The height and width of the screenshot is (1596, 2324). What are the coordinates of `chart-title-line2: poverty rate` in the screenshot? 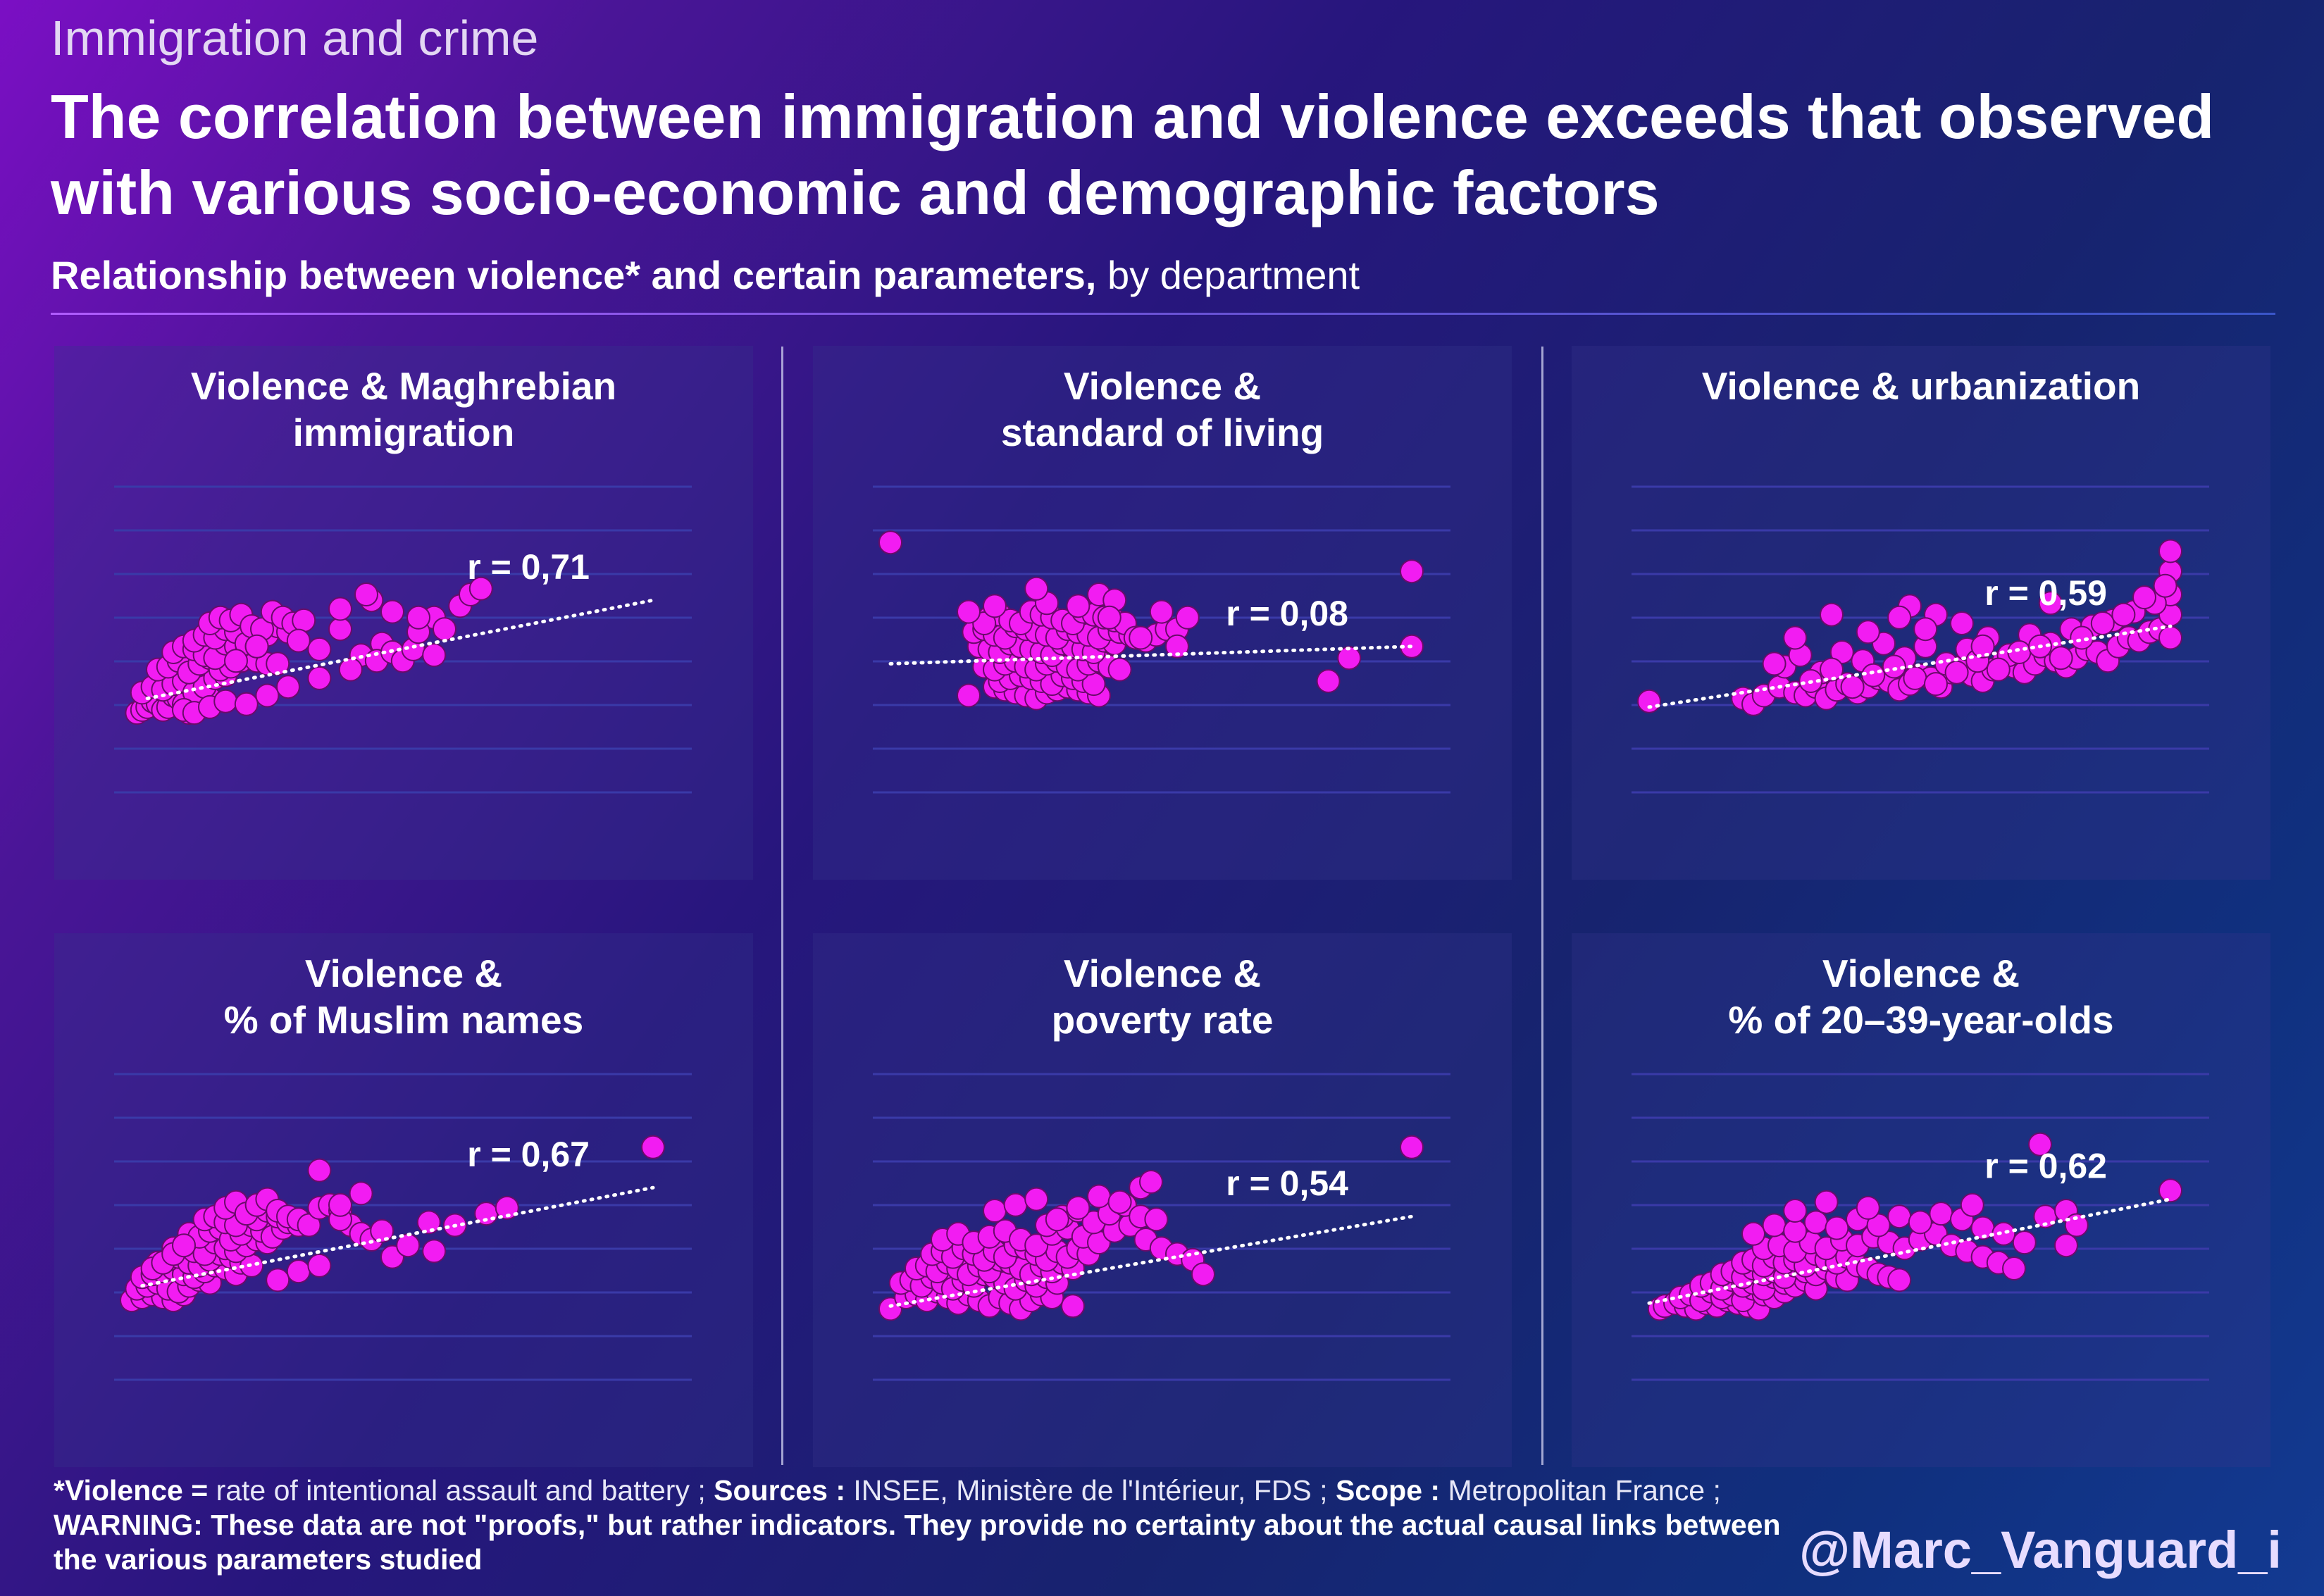 It's located at (1162, 1020).